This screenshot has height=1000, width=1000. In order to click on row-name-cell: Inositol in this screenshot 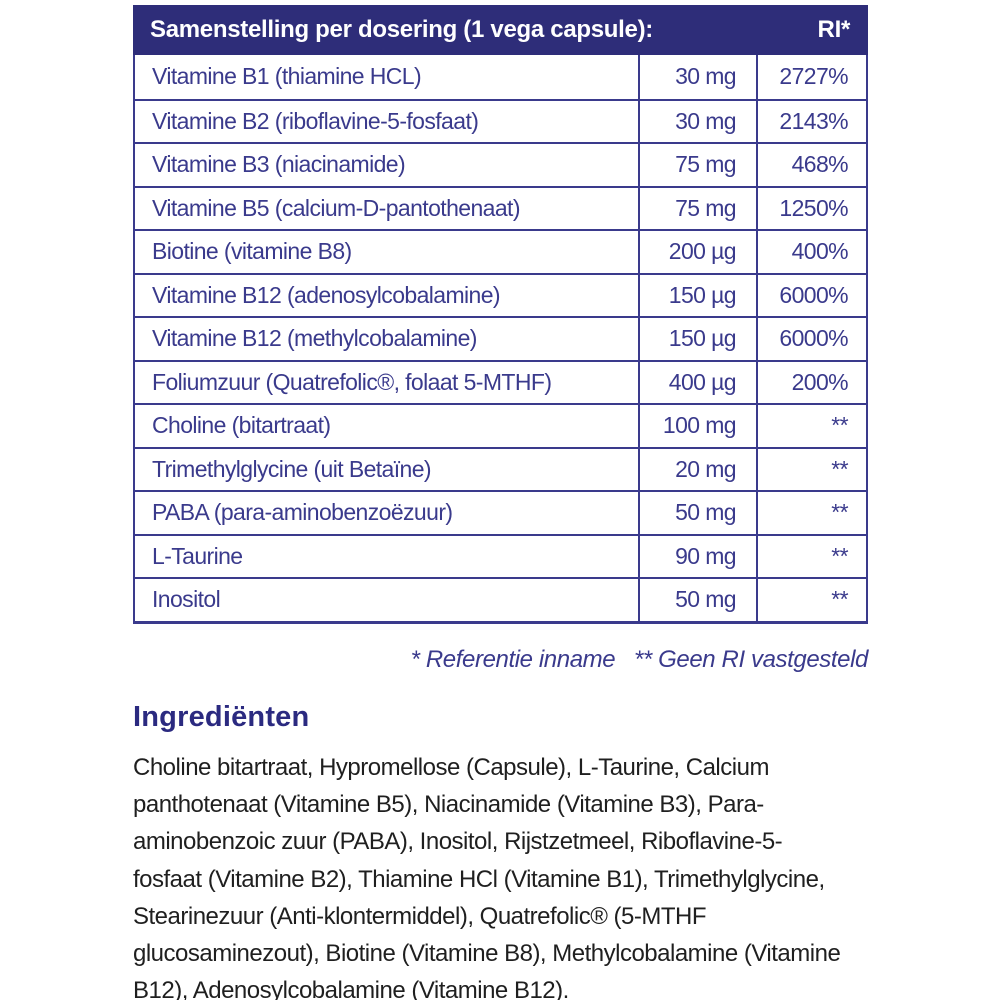, I will do `click(186, 599)`.